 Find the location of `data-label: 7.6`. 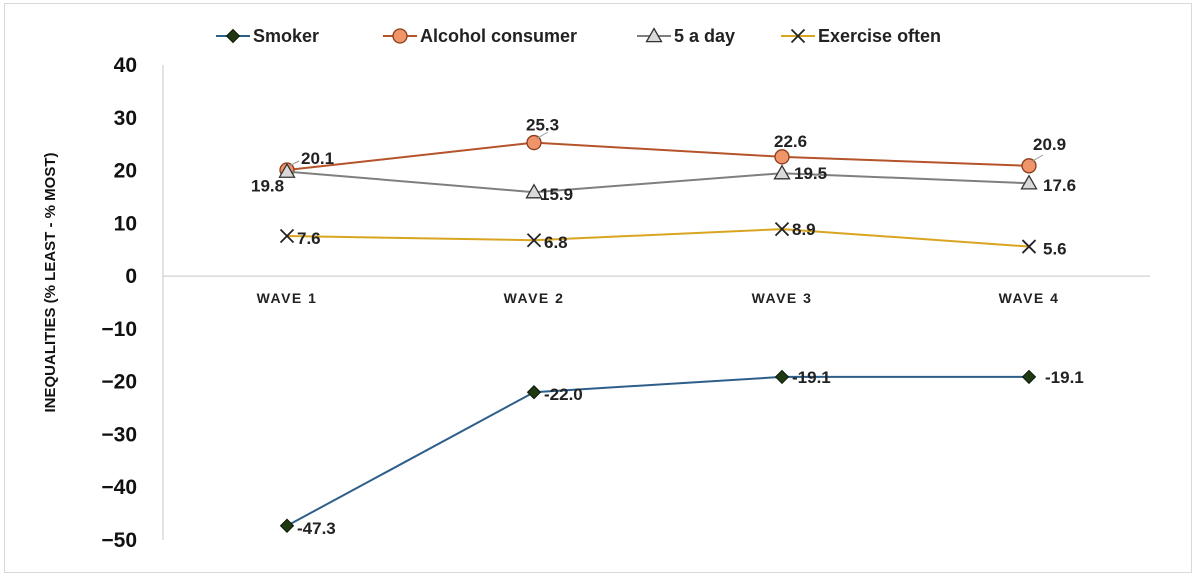

data-label: 7.6 is located at coordinates (309, 238).